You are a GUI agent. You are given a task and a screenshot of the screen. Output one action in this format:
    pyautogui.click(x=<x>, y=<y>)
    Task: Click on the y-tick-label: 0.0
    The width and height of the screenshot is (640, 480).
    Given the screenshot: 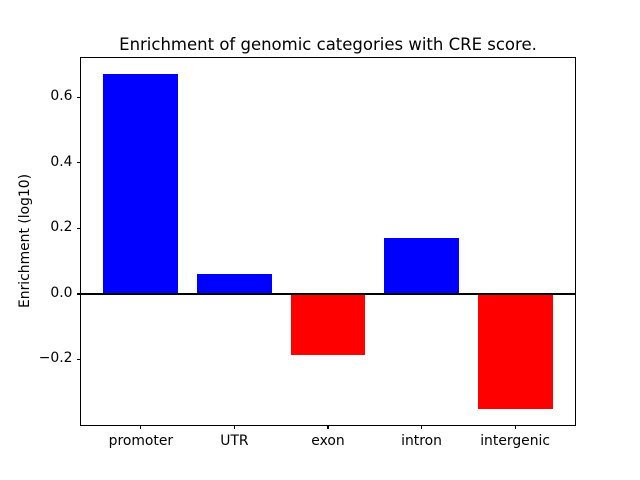 What is the action you would take?
    pyautogui.click(x=61, y=292)
    